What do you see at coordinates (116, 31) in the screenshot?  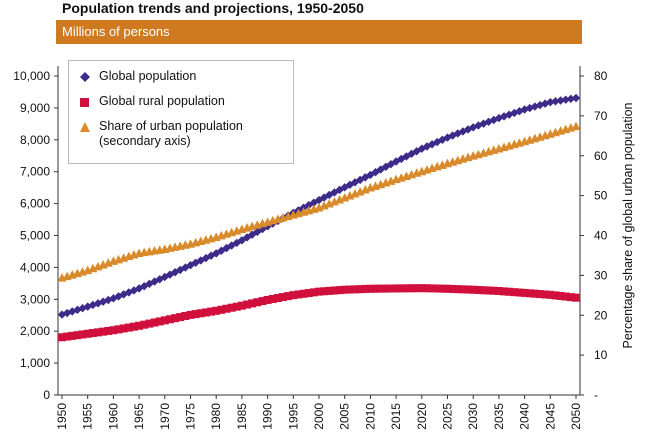 I see `units-label: Millions of persons` at bounding box center [116, 31].